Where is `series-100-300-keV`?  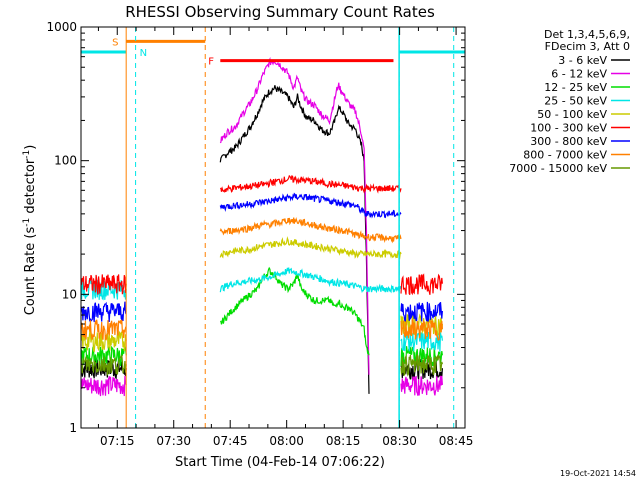 series-100-300-keV is located at coordinates (262, 235).